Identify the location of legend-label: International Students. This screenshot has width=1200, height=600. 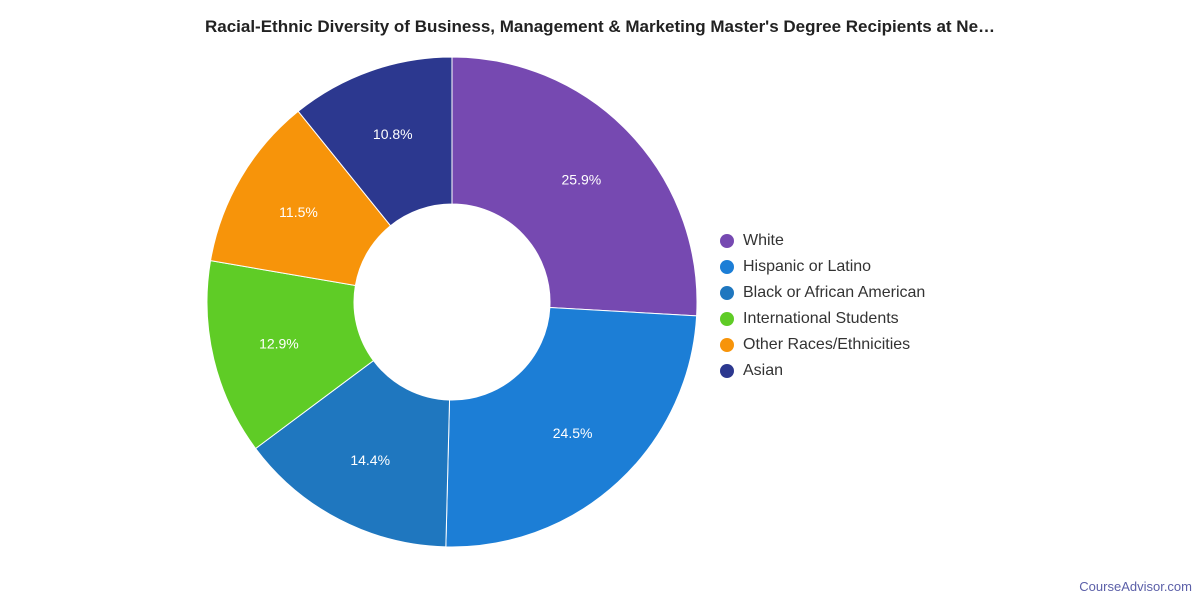
(821, 318).